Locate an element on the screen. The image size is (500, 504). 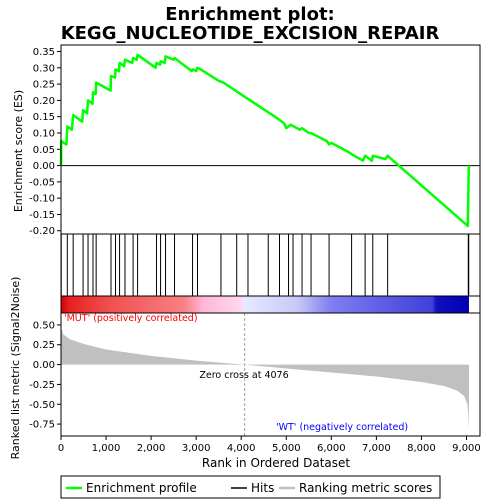
es-ytick-label: 0.35 is located at coordinates (44, 52).